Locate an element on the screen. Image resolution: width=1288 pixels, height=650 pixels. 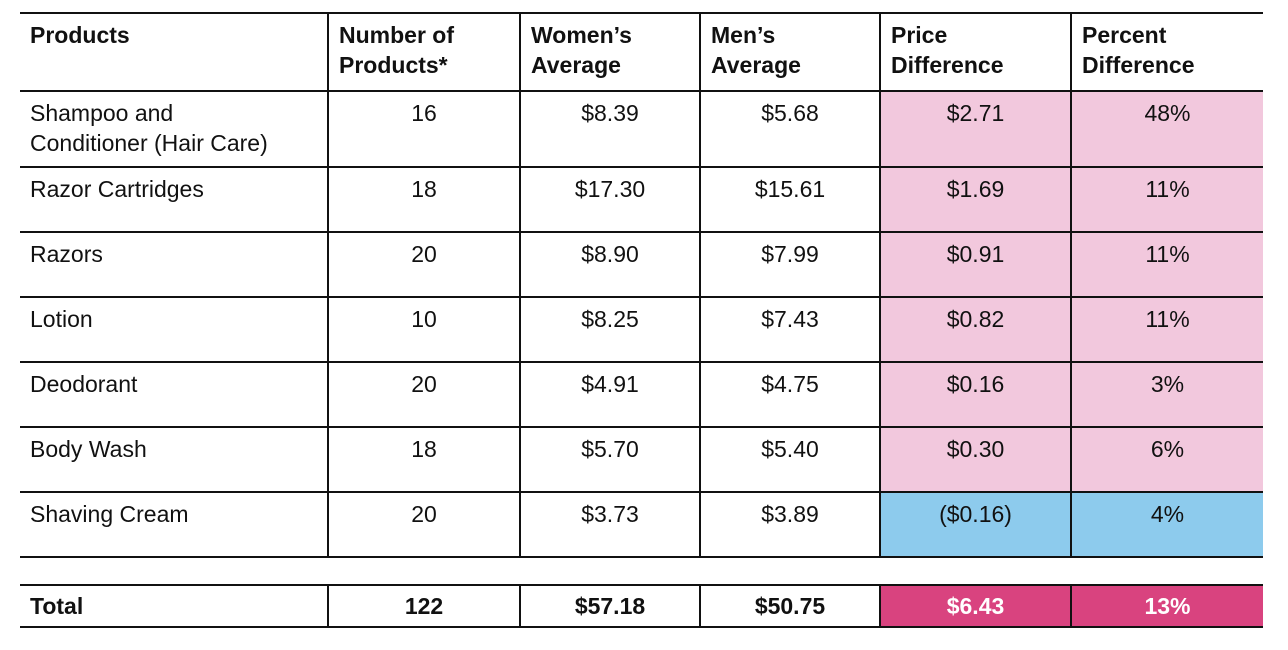
price-difference-value: $0.16 is located at coordinates (976, 395).